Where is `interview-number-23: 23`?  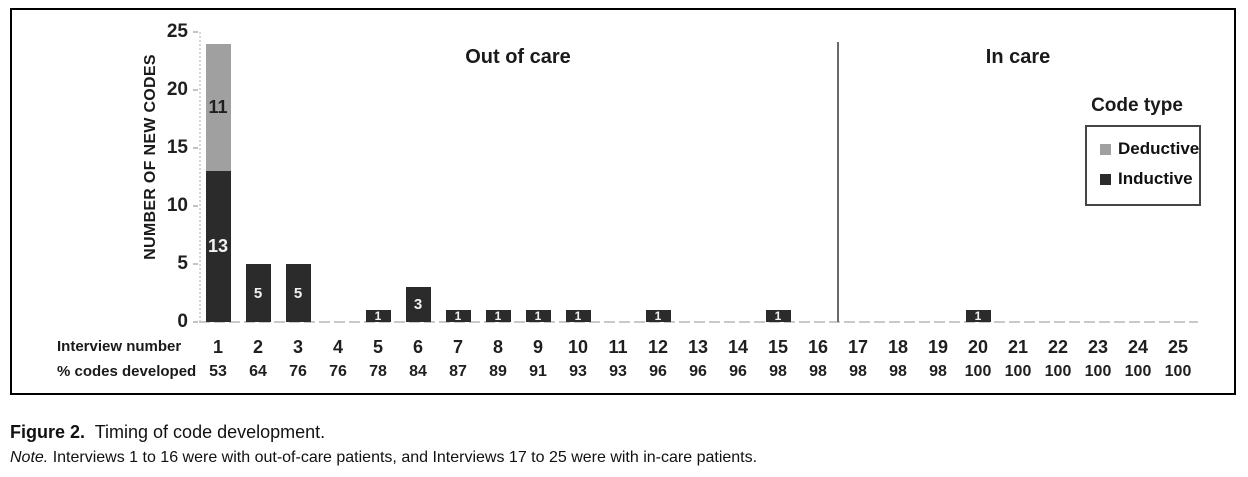 interview-number-23: 23 is located at coordinates (1098, 347).